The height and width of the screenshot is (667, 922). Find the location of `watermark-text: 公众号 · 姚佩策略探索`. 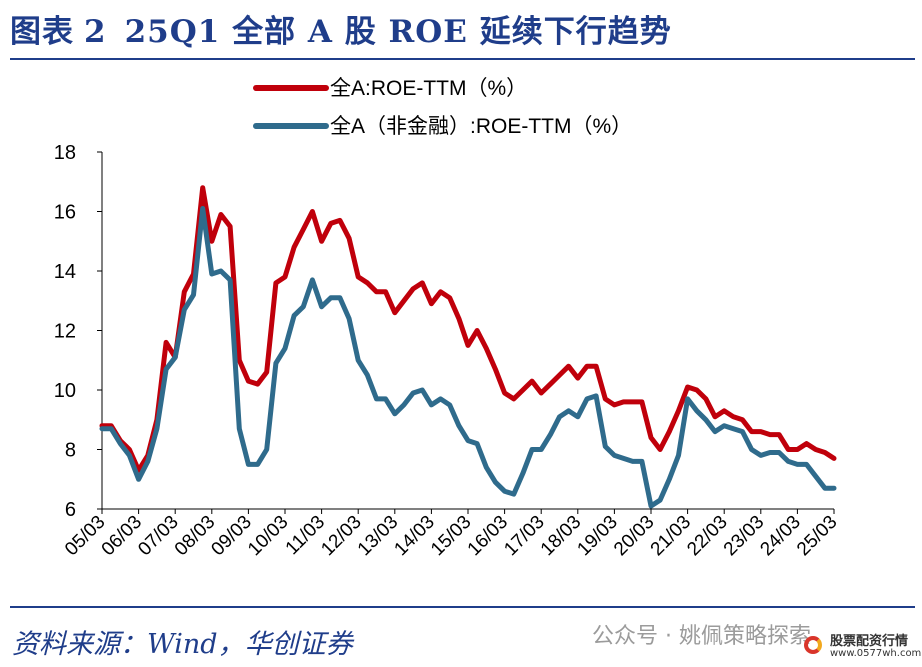

watermark-text: 公众号 · 姚佩策略探索 is located at coordinates (701, 636).